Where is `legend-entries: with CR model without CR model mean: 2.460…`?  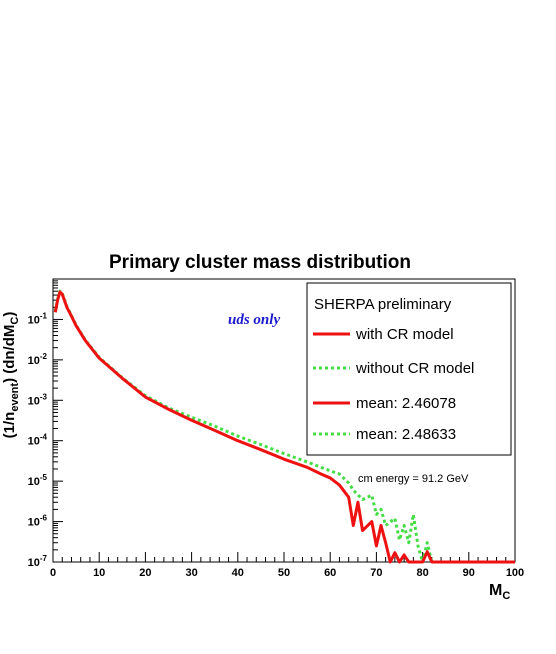 legend-entries: with CR model without CR model mean: 2.460… is located at coordinates (393, 384).